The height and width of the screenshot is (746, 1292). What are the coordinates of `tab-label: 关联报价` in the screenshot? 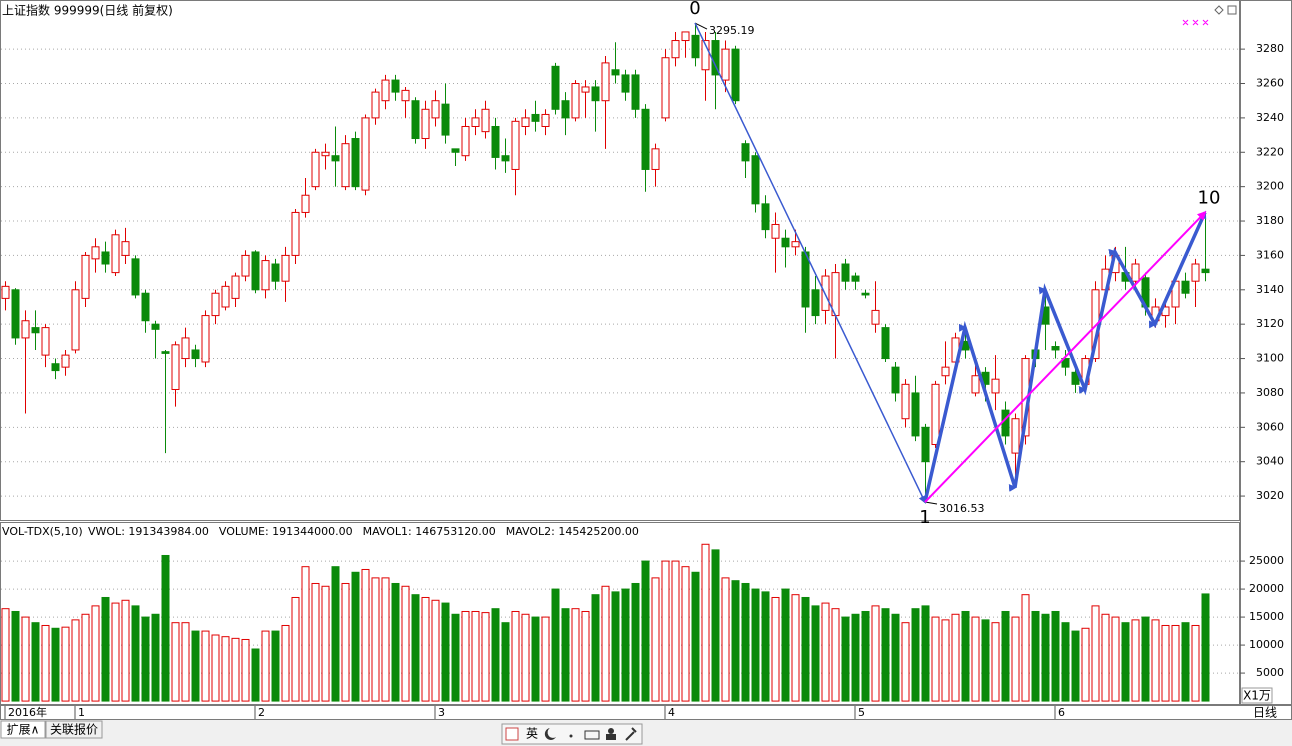 It's located at (74, 729).